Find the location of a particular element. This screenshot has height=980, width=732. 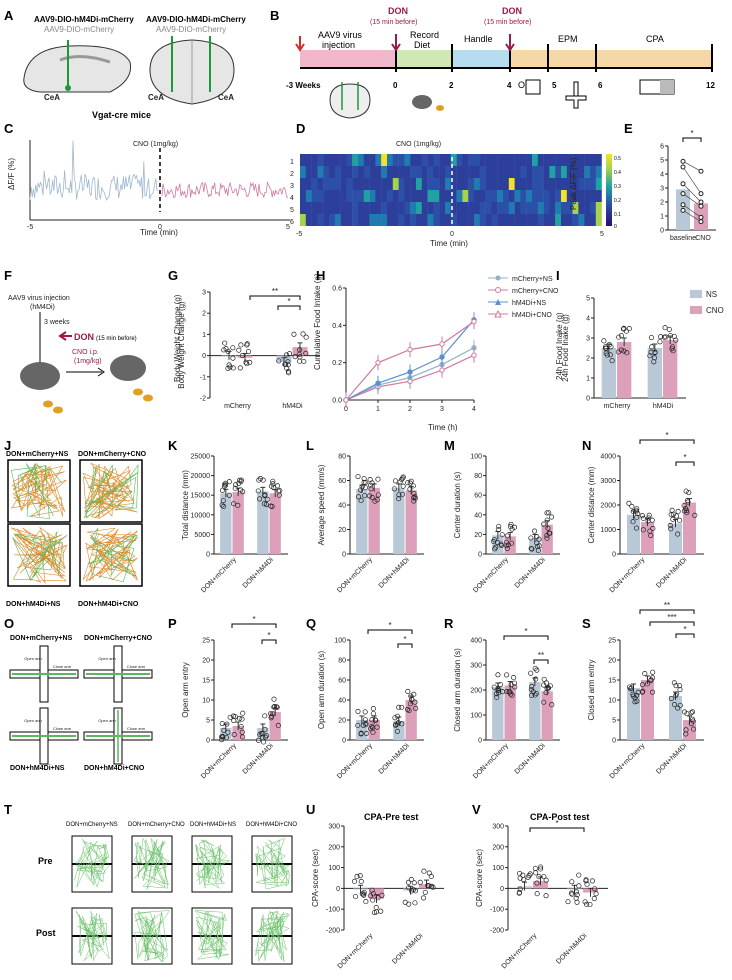

significance-bracket is located at coordinates (289, 307).